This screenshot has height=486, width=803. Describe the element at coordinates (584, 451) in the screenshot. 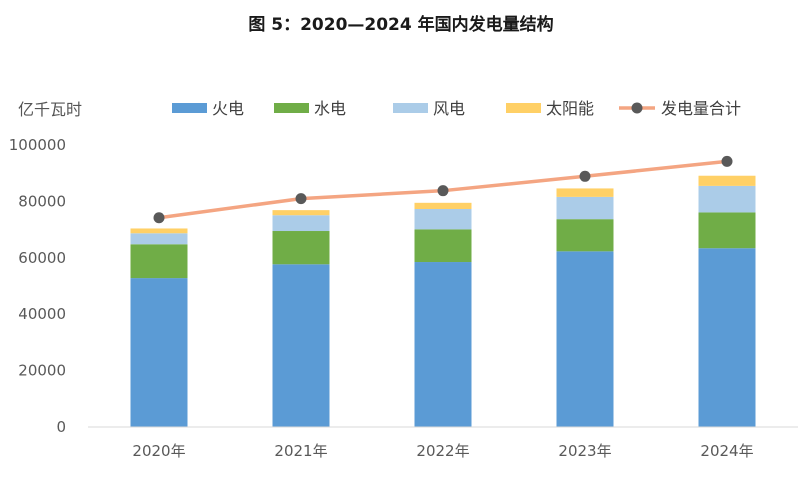

I see `x-tick-label: 2023年` at that location.